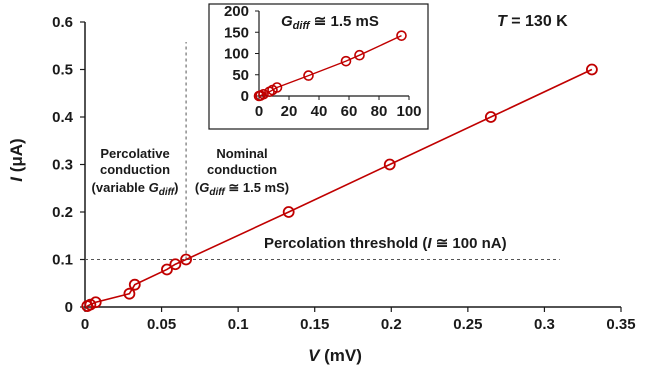 This screenshot has height=370, width=657. Describe the element at coordinates (349, 111) in the screenshot. I see `inset-x-tick-label: 60` at that location.